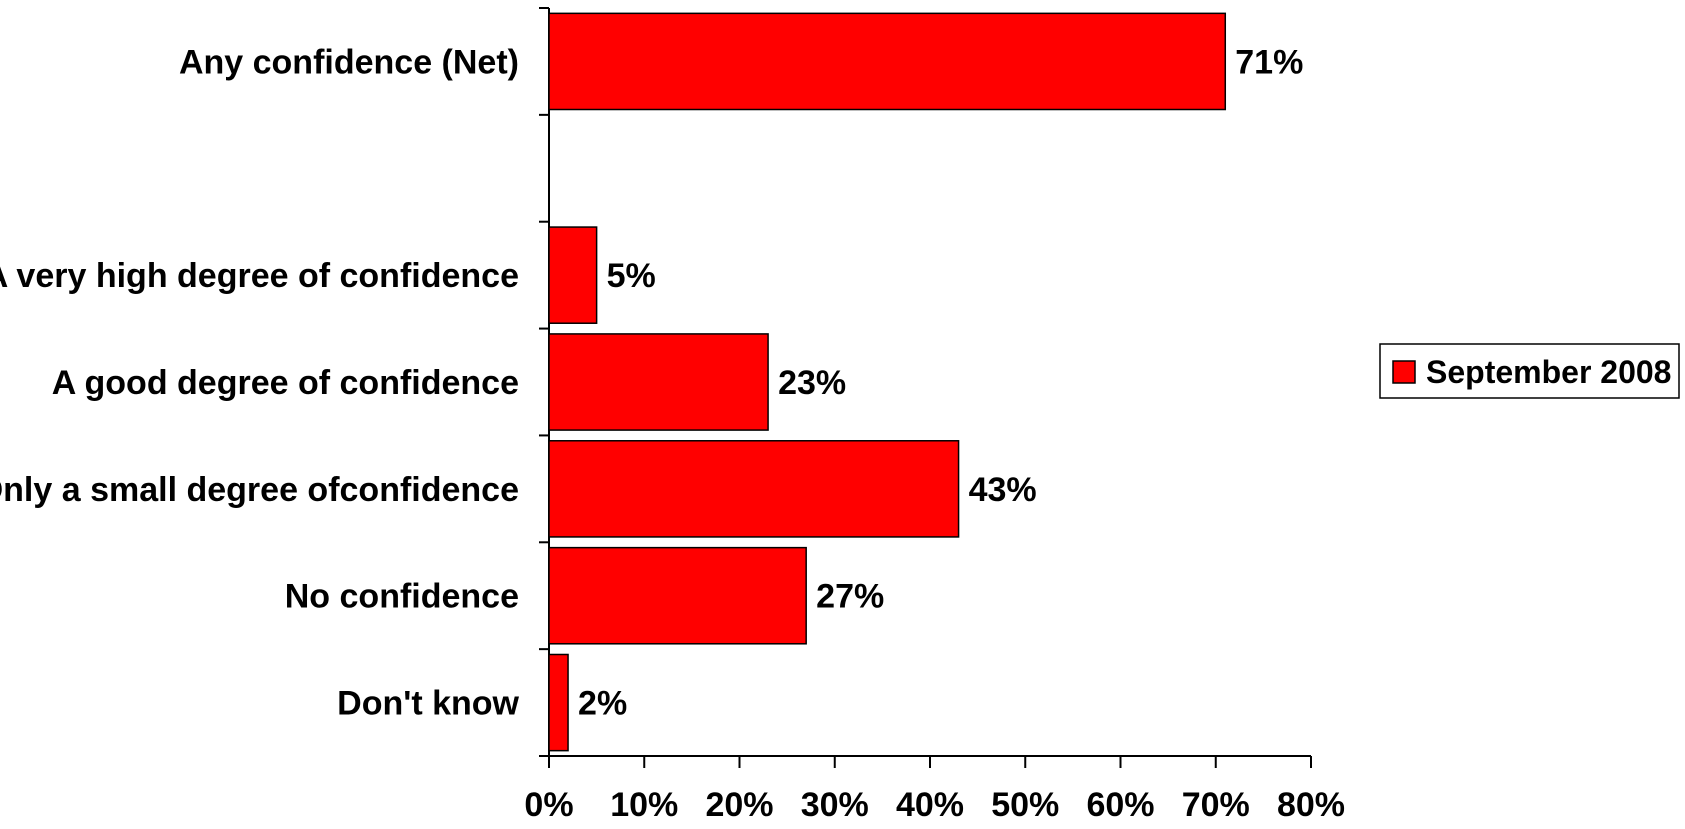  What do you see at coordinates (930, 805) in the screenshot?
I see `x-tick-label: 40%` at bounding box center [930, 805].